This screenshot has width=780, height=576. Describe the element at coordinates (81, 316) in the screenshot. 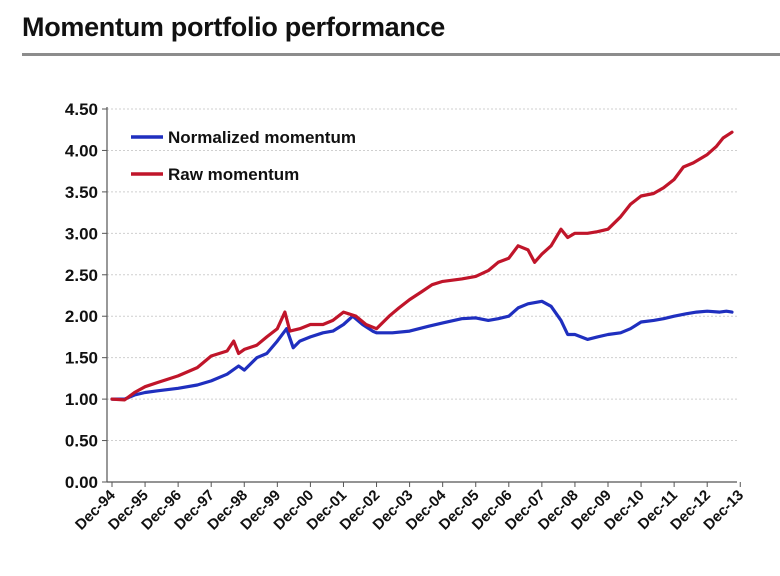

I see `y-tick-label: 2.00` at that location.